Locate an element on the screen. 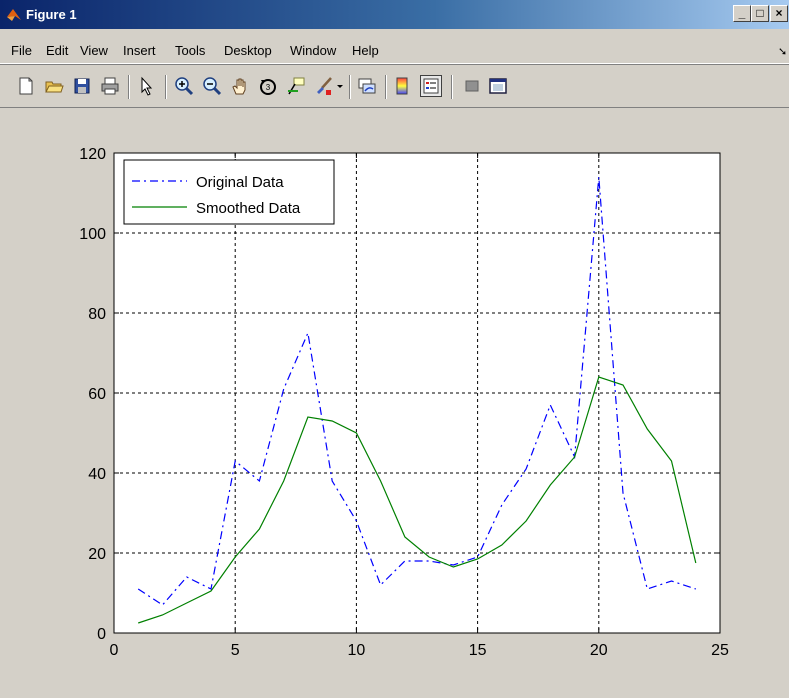 The height and width of the screenshot is (698, 789). menu-edit: Edit is located at coordinates (57, 50).